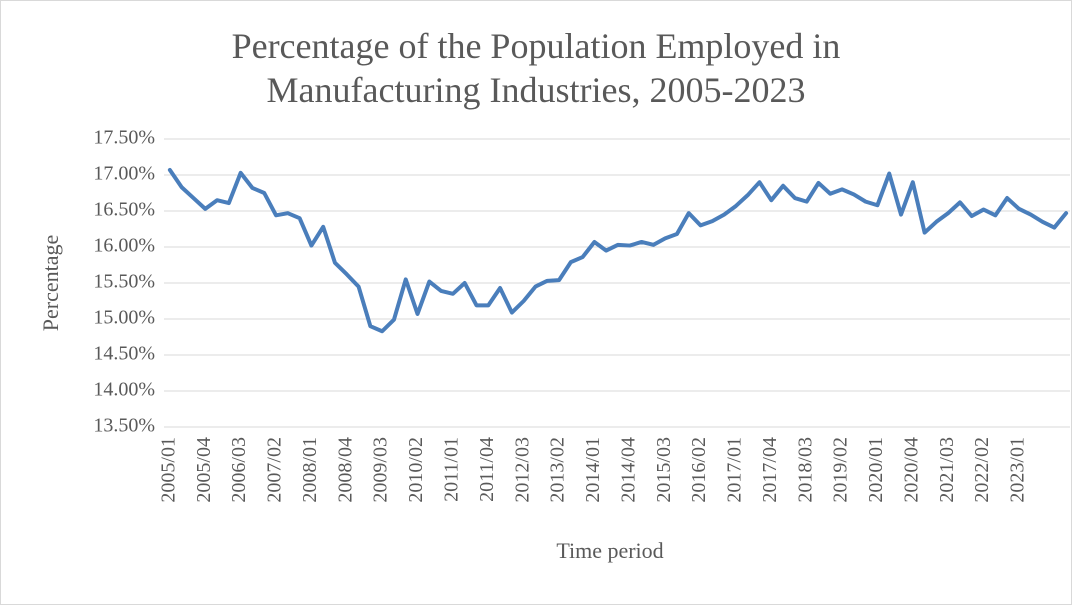  Describe the element at coordinates (735, 470) in the screenshot. I see `x-tick-label: 2017/01` at that location.